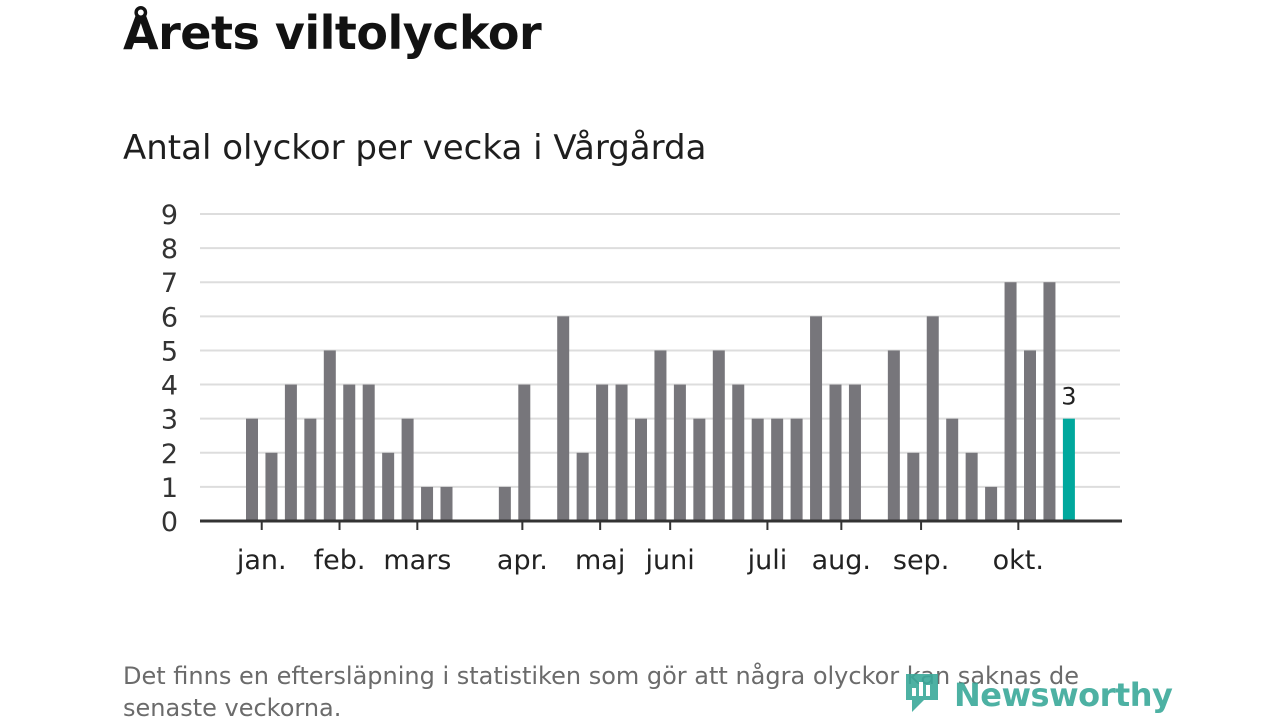 The height and width of the screenshot is (724, 1280). What do you see at coordinates (169, 249) in the screenshot?
I see `y-tick-label: 8` at bounding box center [169, 249].